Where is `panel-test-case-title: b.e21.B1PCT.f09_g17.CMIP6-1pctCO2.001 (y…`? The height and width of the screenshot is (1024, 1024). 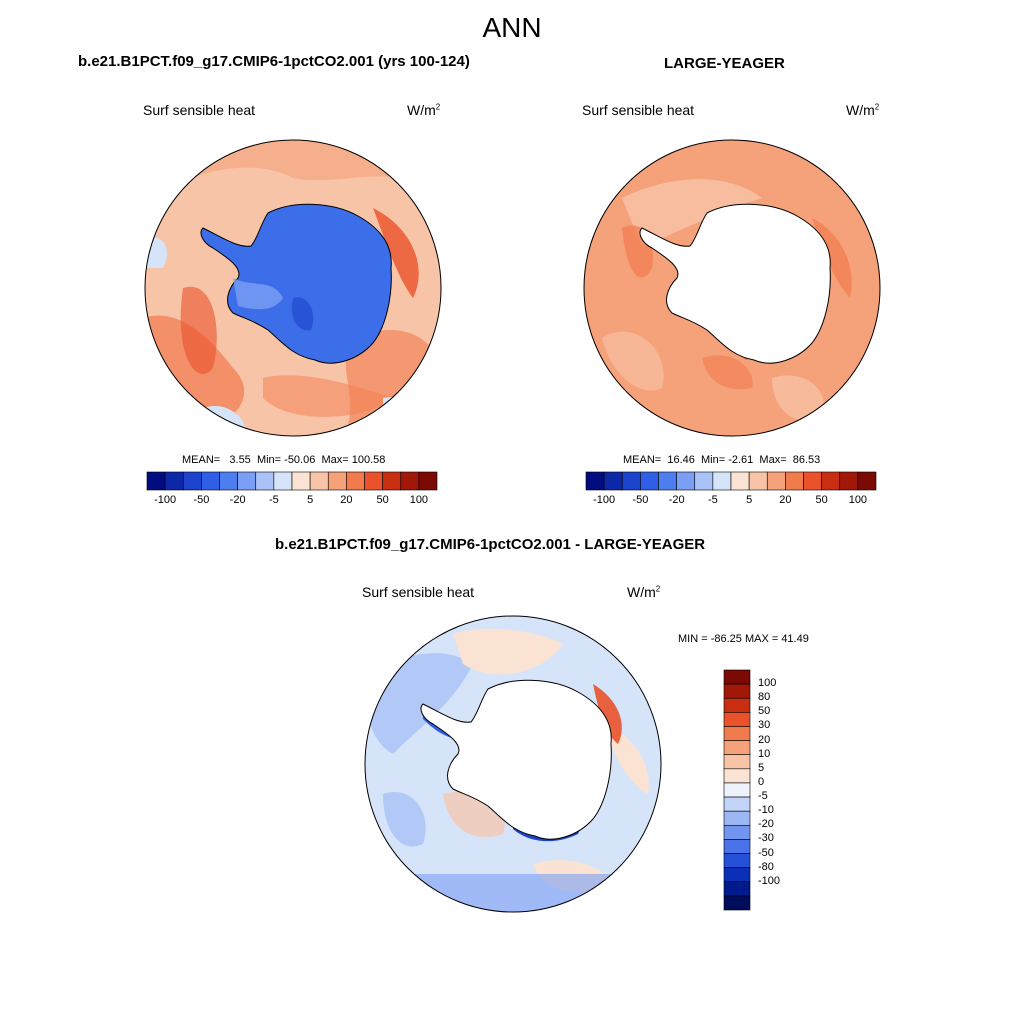 panel-test-case-title: b.e21.B1PCT.f09_g17.CMIP6-1pctCO2.001 (y… is located at coordinates (274, 61).